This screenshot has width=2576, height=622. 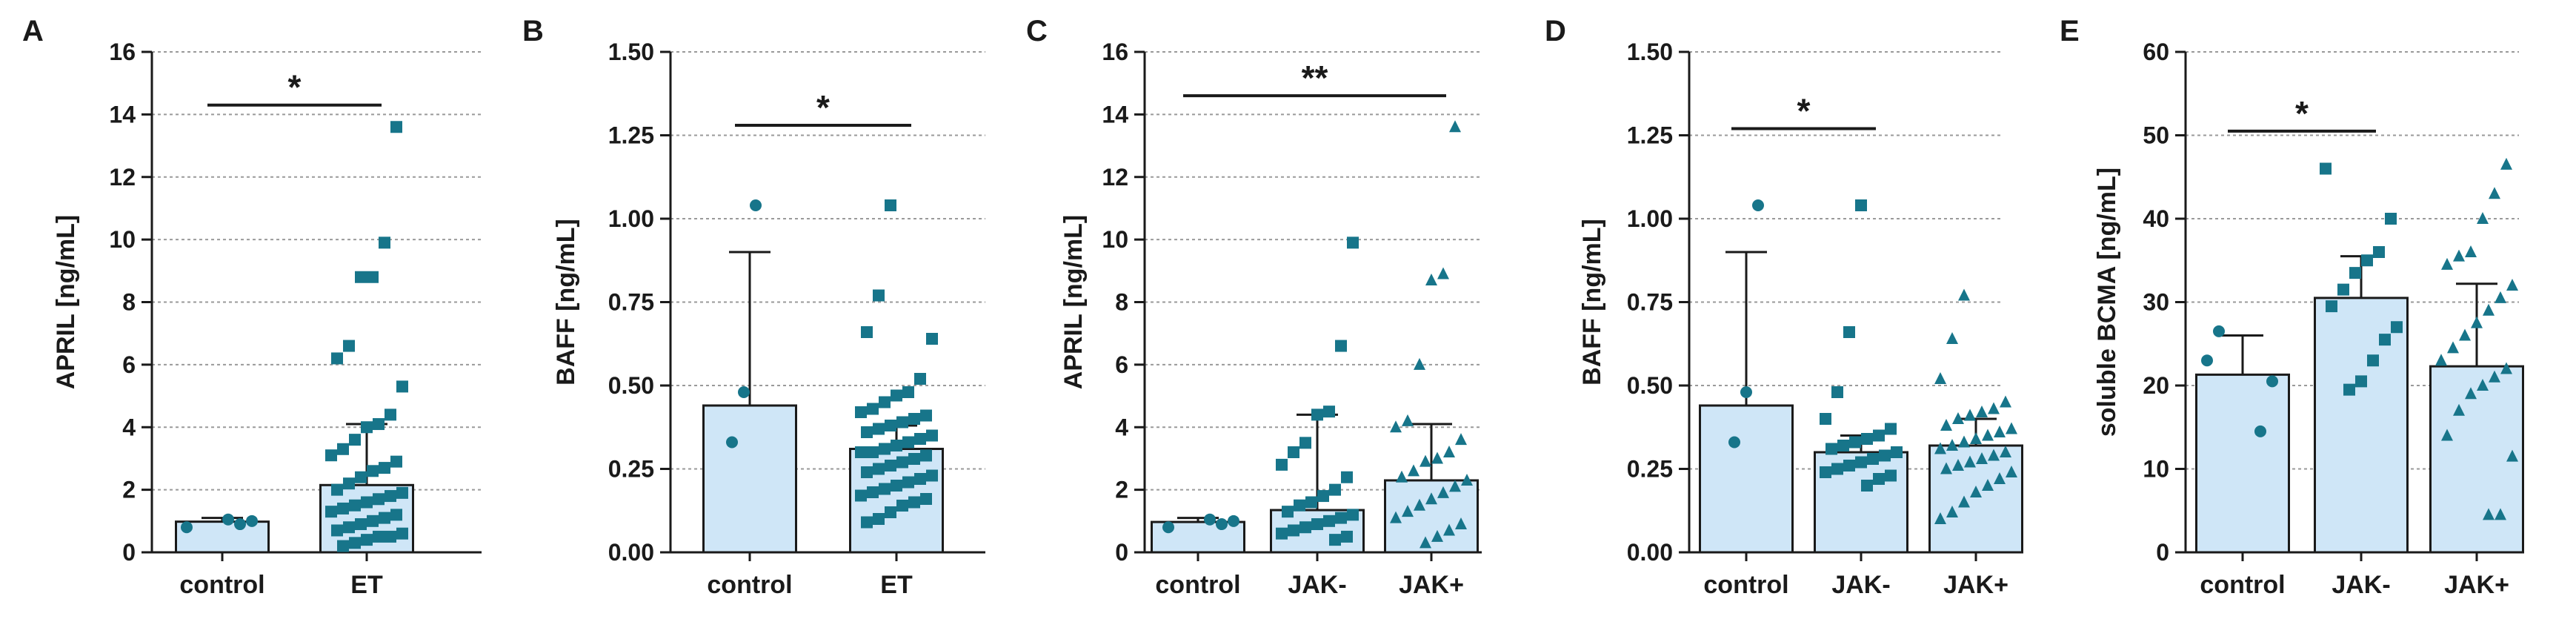 I want to click on y-tick-label: 2, so click(x=129, y=490).